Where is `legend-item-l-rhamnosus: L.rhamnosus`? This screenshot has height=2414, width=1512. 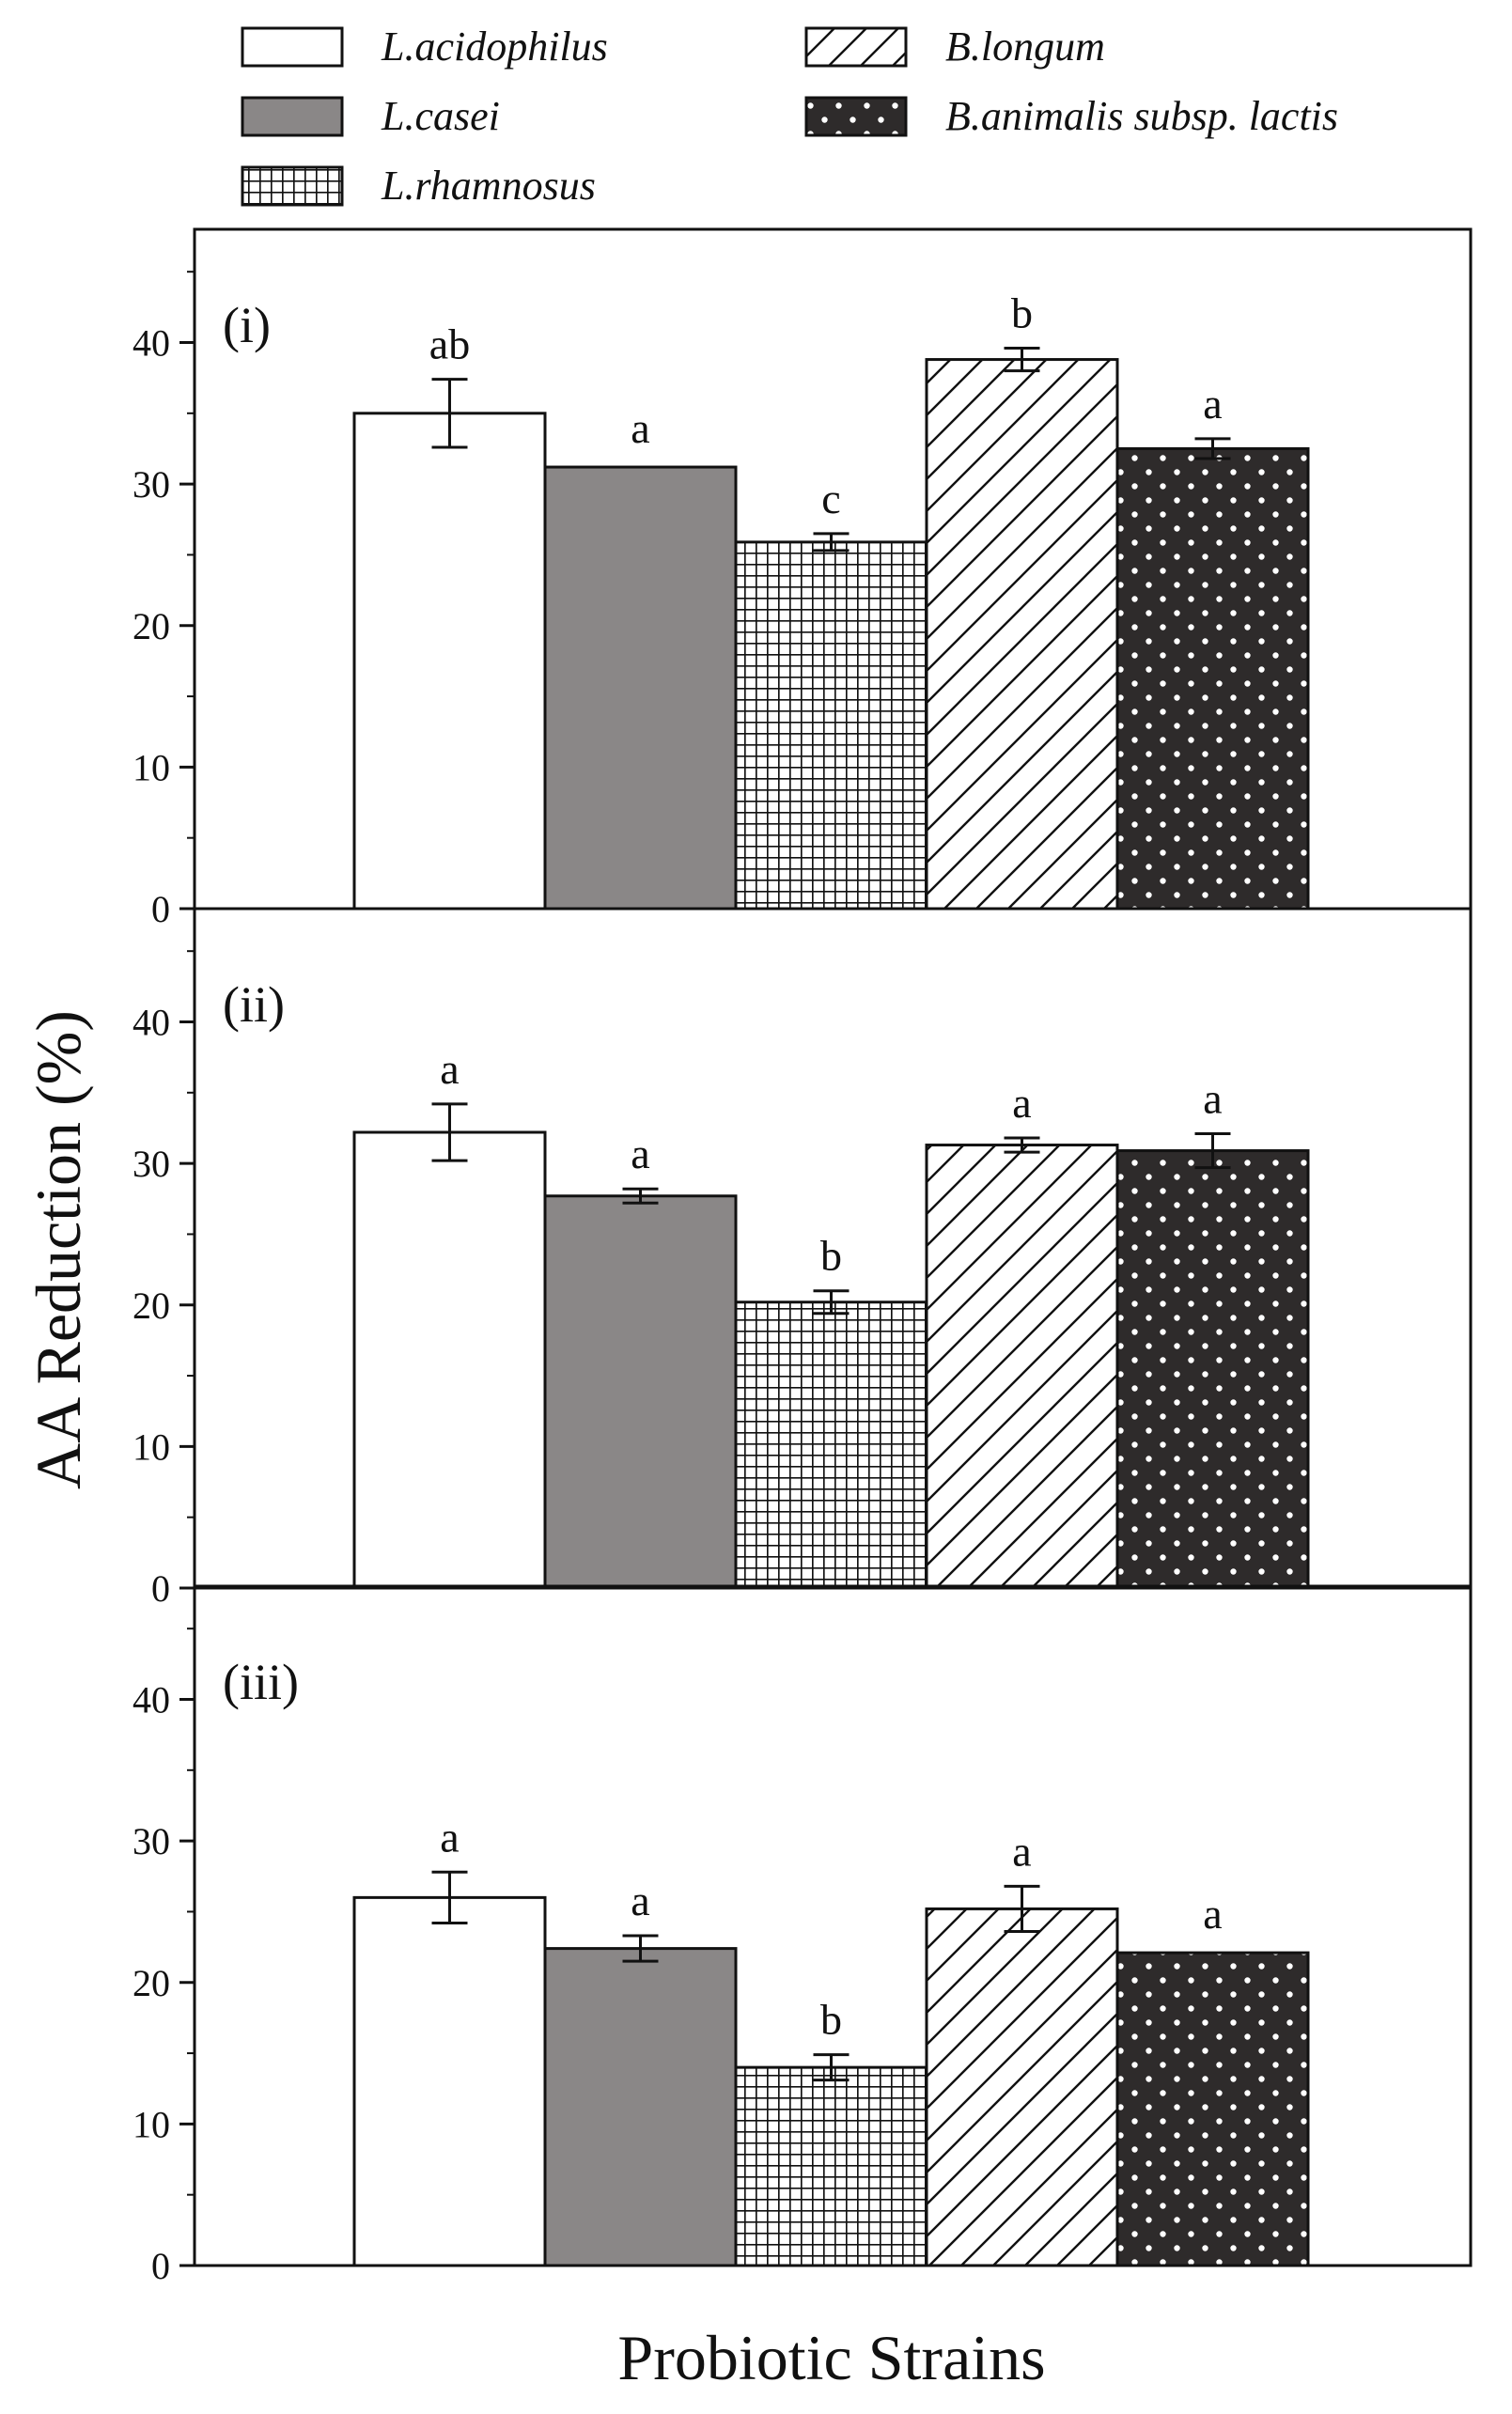
legend-item-l-rhamnosus: L.rhamnosus is located at coordinates (418, 186).